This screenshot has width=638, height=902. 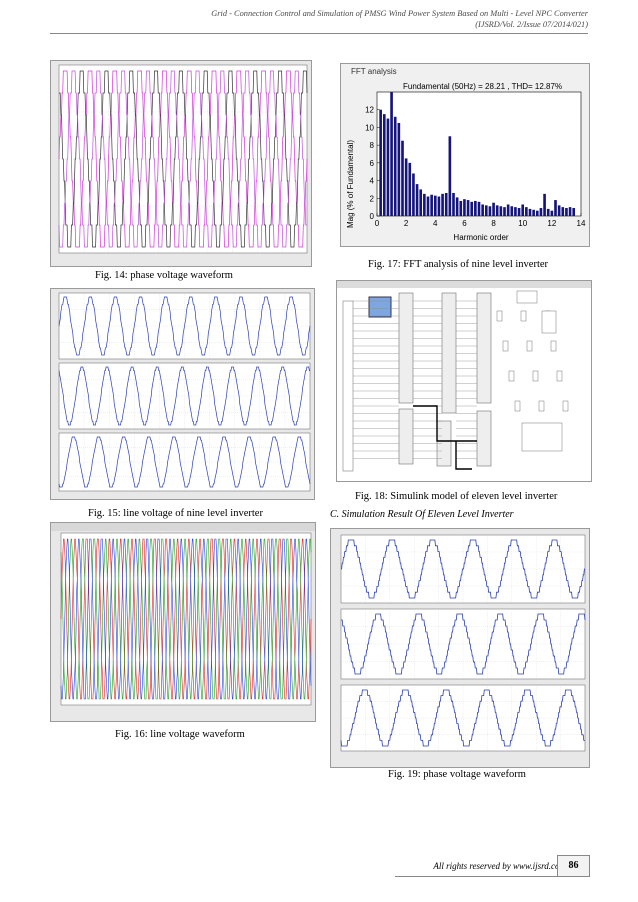 What do you see at coordinates (372, 181) in the screenshot?
I see `fft-ytick-label: 4` at bounding box center [372, 181].